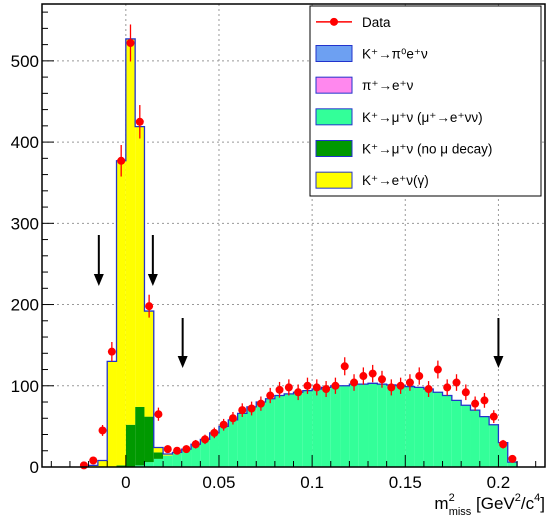 This screenshot has height=522, width=550. Describe the element at coordinates (376, 22) in the screenshot. I see `legend-label: Data` at that location.